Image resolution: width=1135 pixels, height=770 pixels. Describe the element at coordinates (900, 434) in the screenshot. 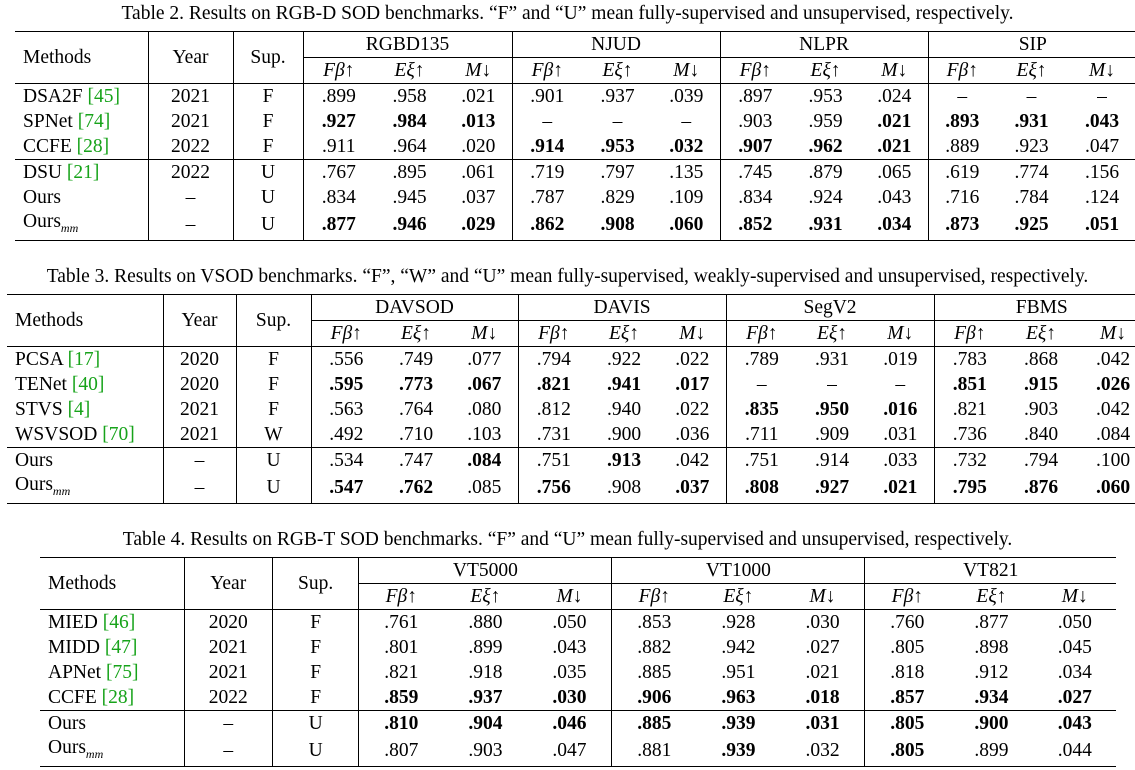

I see `value-cell: .031` at that location.